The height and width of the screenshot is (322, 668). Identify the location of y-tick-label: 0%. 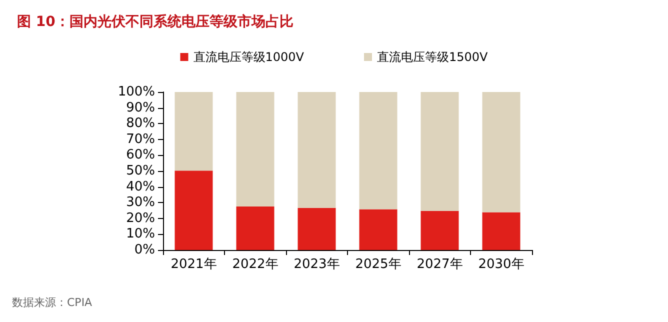
(144, 250).